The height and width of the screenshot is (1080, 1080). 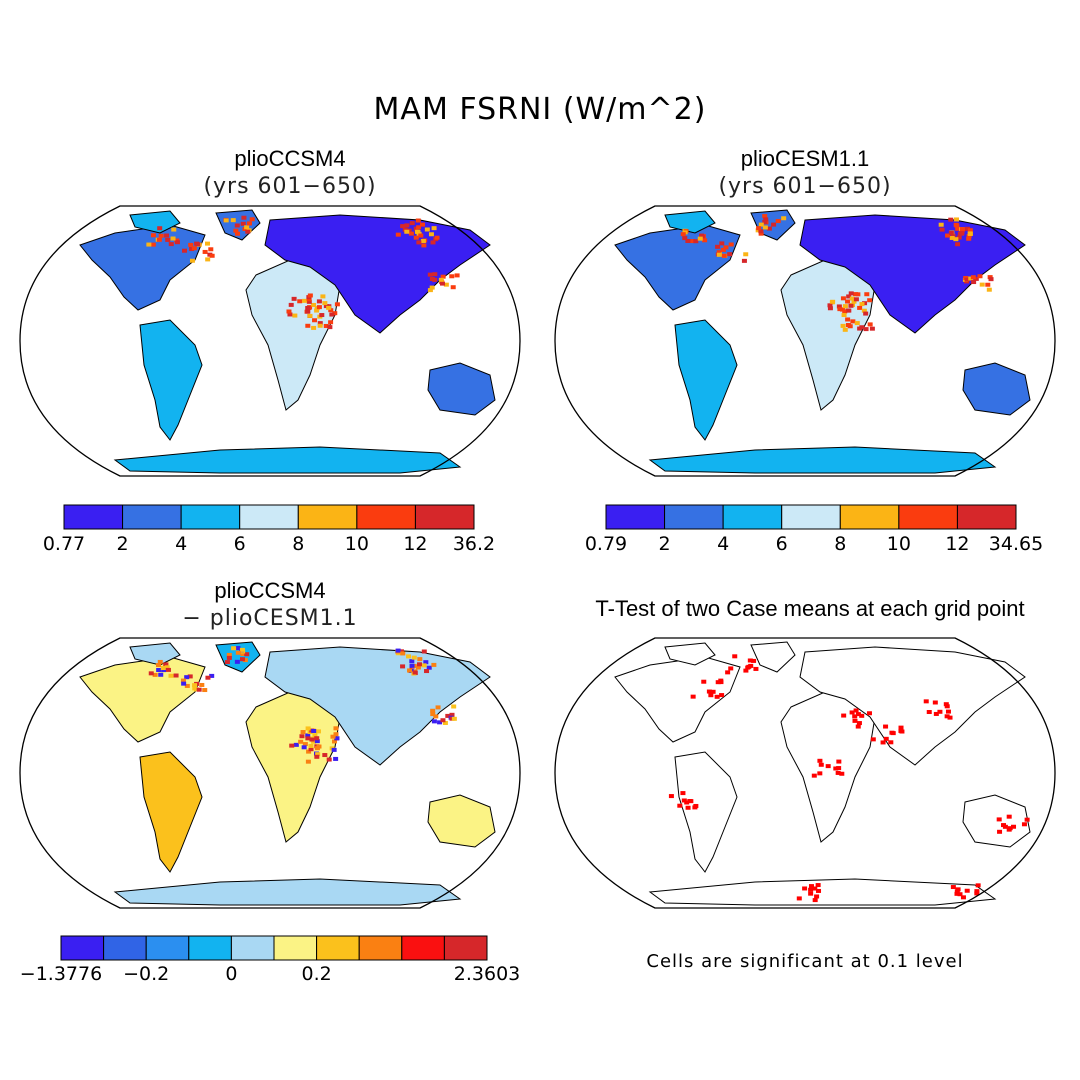 I want to click on colorbar-tick-label: 4, so click(x=723, y=544).